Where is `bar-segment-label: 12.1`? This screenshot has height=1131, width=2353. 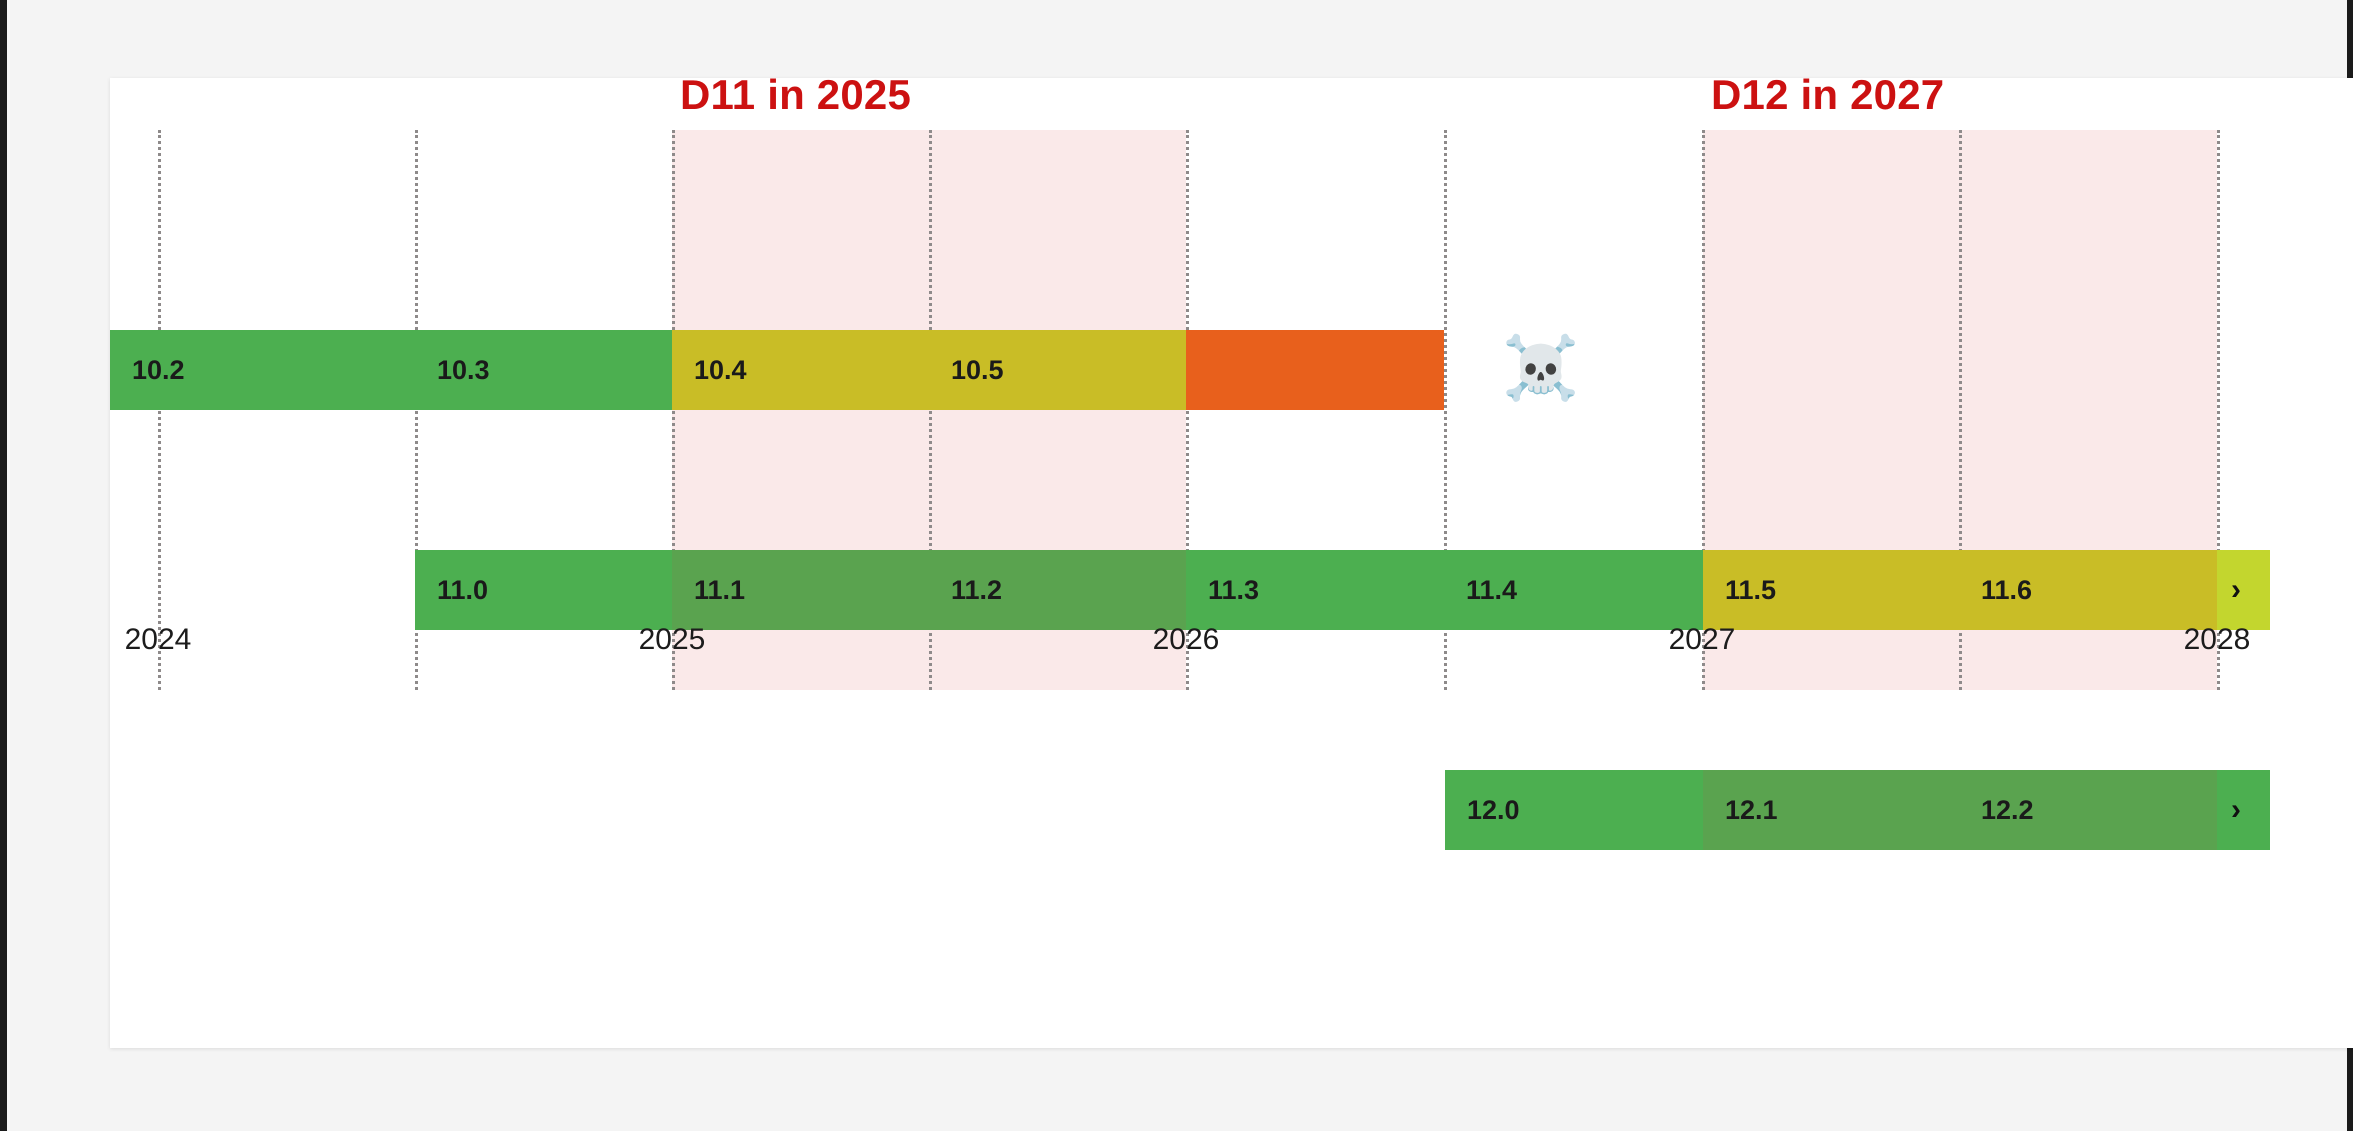 bar-segment-label: 12.1 is located at coordinates (1751, 809).